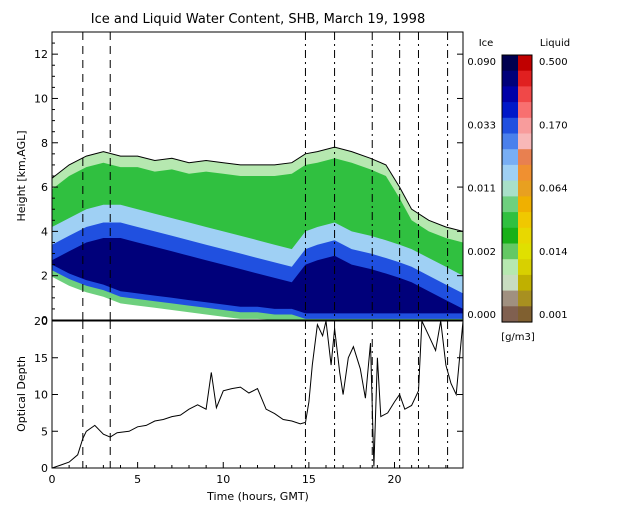 The height and width of the screenshot is (512, 640). Describe the element at coordinates (41, 54) in the screenshot. I see `heatmap-y-tick-label-6: 12` at that location.